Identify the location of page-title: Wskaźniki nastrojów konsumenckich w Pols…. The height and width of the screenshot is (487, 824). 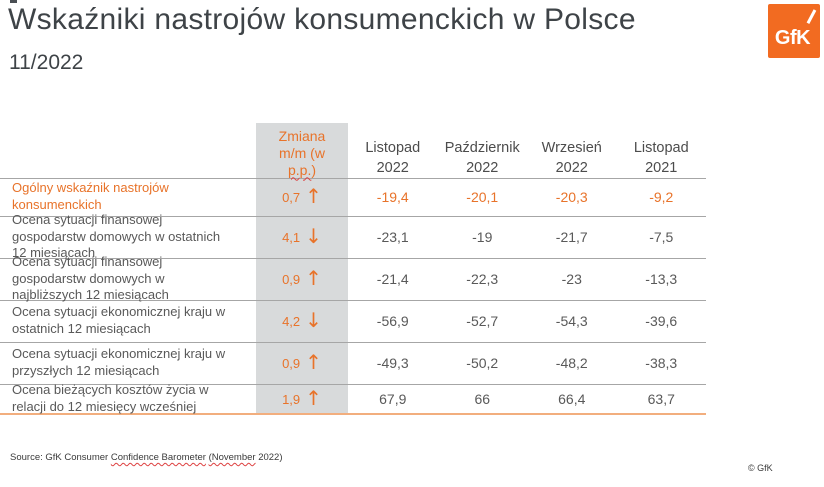
(322, 19).